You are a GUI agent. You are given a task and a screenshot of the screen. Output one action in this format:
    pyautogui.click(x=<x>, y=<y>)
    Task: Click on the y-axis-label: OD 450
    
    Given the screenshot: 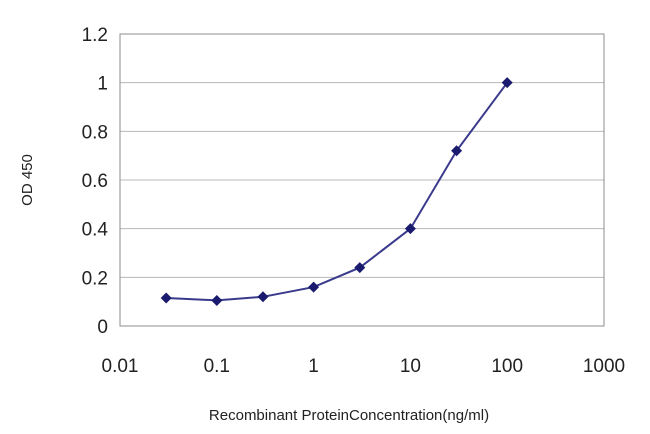 What is the action you would take?
    pyautogui.click(x=27, y=180)
    